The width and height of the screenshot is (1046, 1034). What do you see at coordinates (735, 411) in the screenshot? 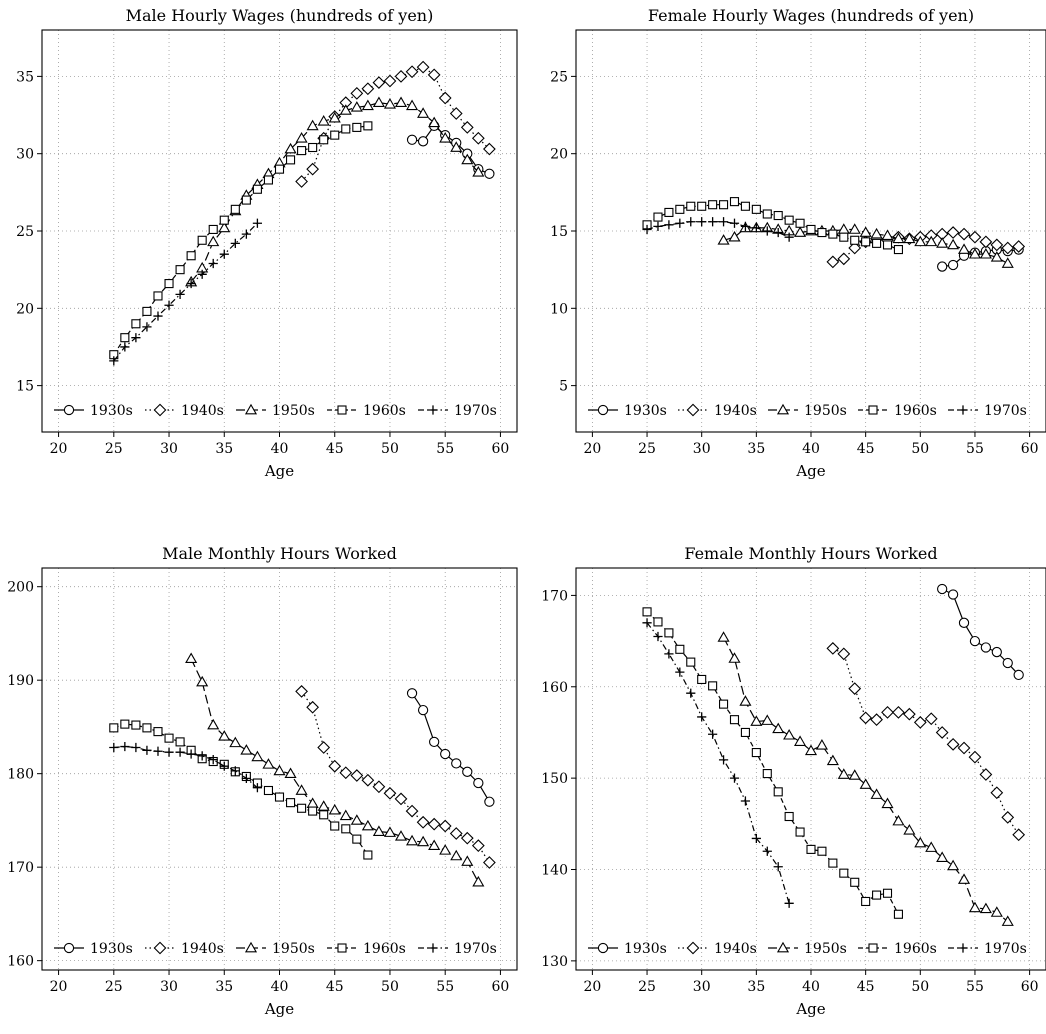
I see `legend-label: 1940s` at bounding box center [735, 411].